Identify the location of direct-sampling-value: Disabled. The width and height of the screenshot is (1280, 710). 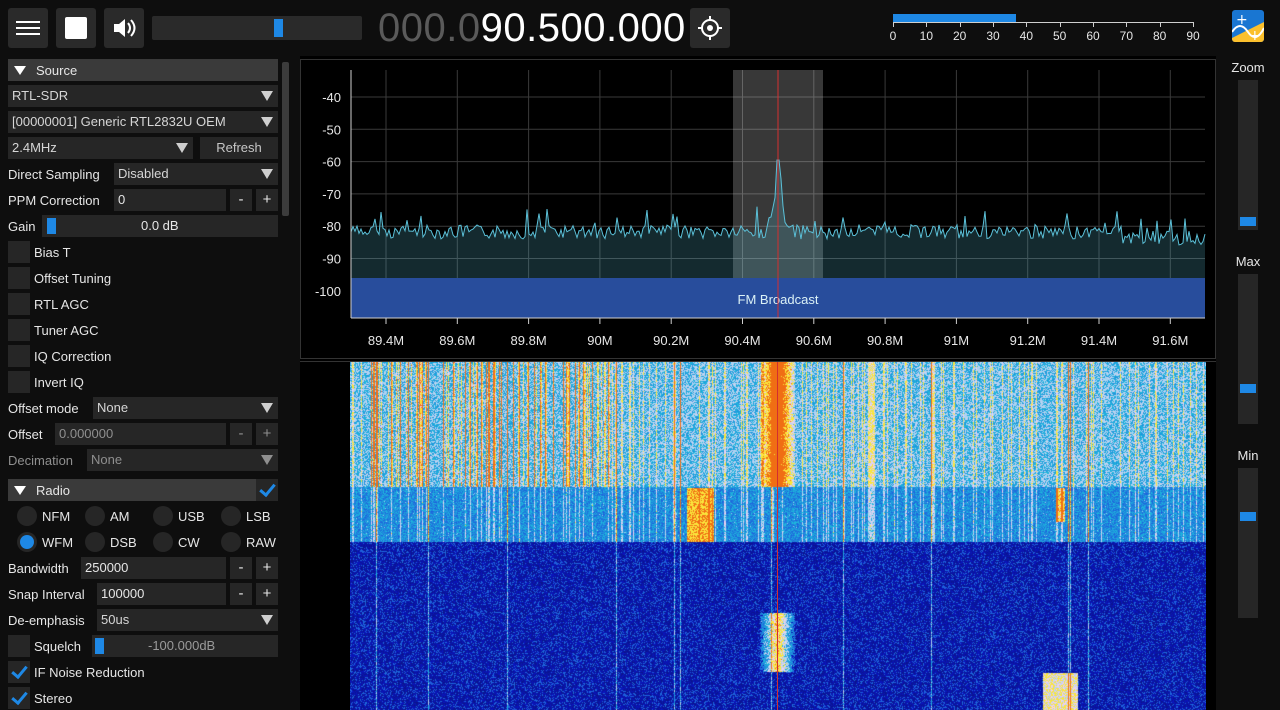
(143, 173).